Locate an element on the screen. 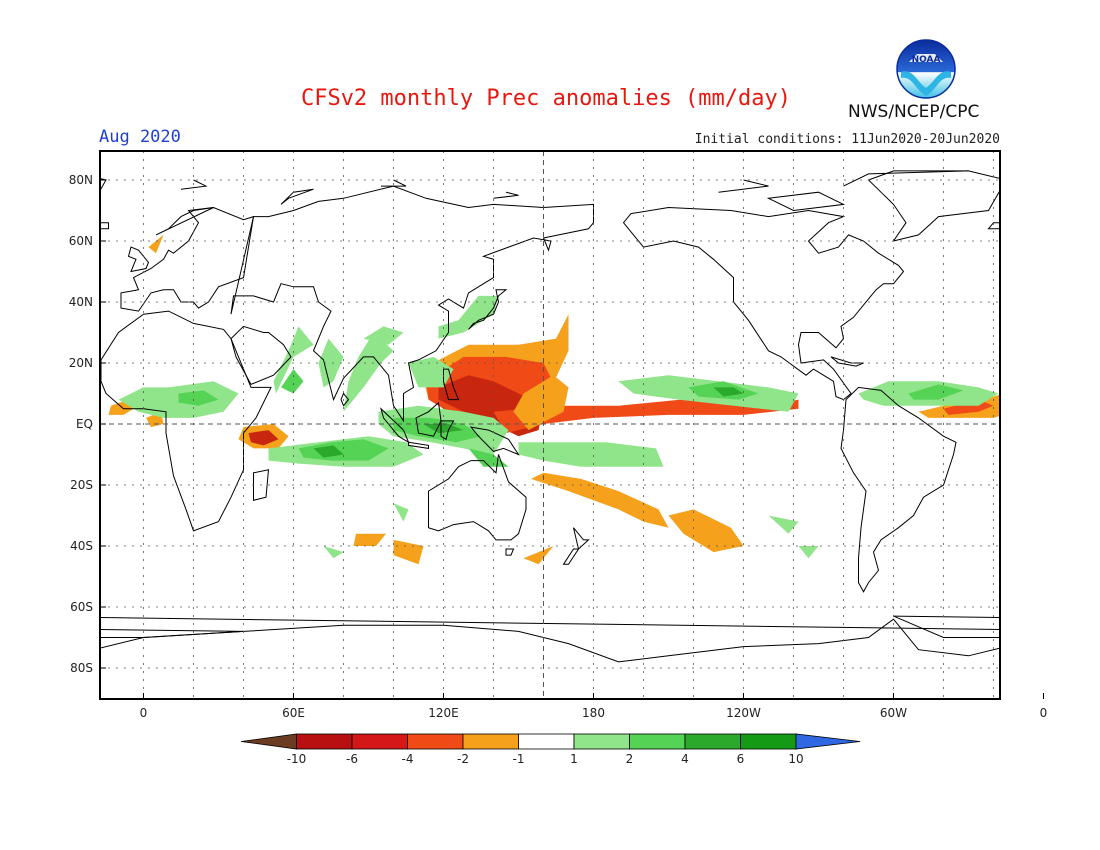  colorbar-label: -4 is located at coordinates (408, 759).